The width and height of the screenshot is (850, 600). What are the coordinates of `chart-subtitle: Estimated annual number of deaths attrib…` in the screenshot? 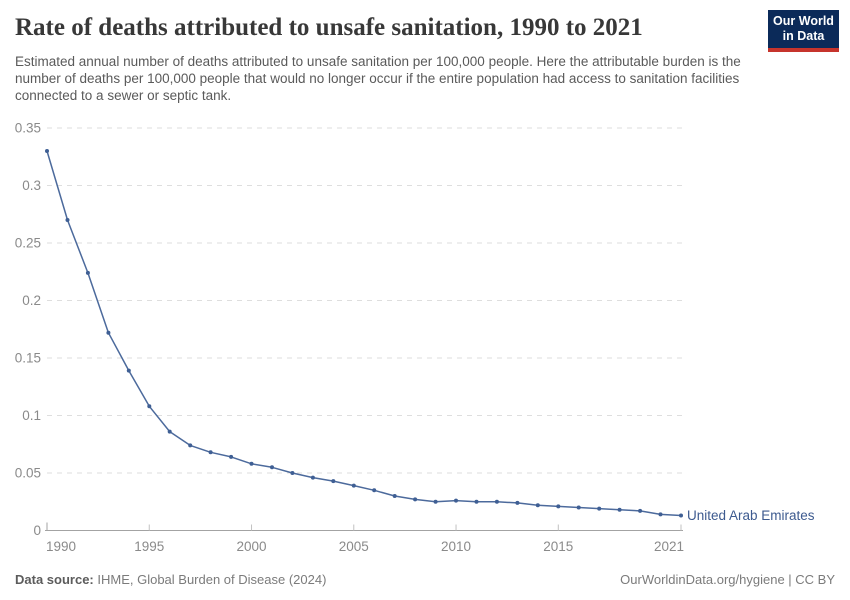 It's located at (378, 78).